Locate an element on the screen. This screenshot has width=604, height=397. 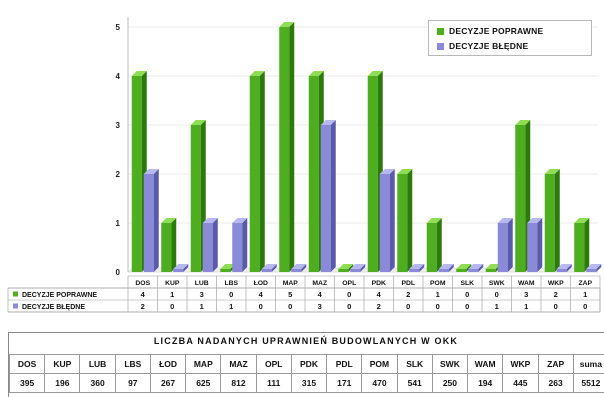
okk-header-cell: POM is located at coordinates (379, 364).